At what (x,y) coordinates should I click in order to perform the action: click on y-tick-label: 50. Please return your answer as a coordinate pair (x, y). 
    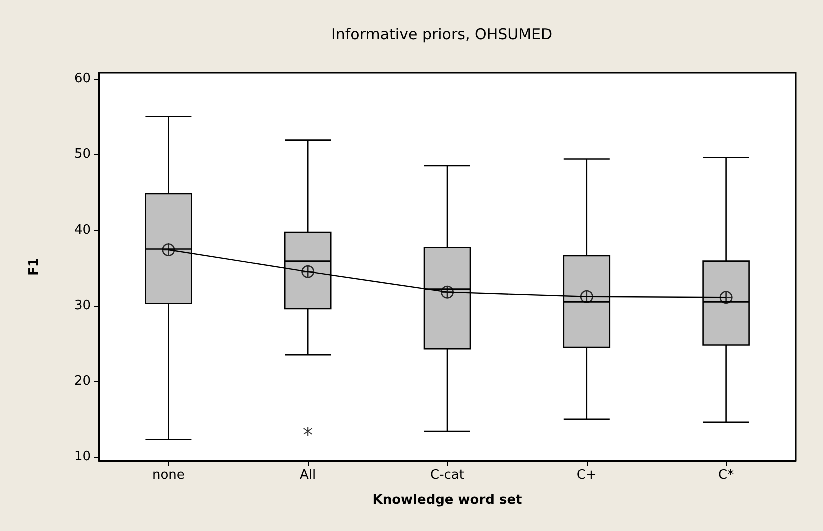
    Looking at the image, I should click on (82, 154).